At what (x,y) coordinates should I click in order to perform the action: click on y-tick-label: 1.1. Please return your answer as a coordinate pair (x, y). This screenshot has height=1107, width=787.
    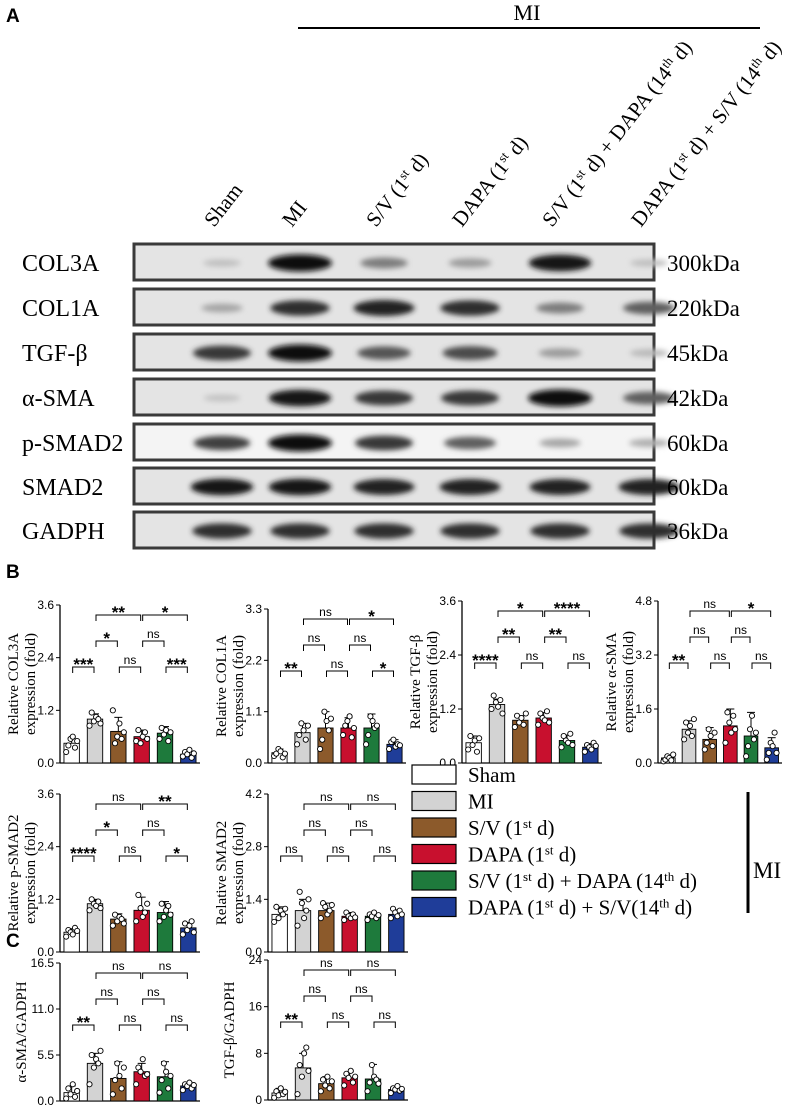
    Looking at the image, I should click on (253, 712).